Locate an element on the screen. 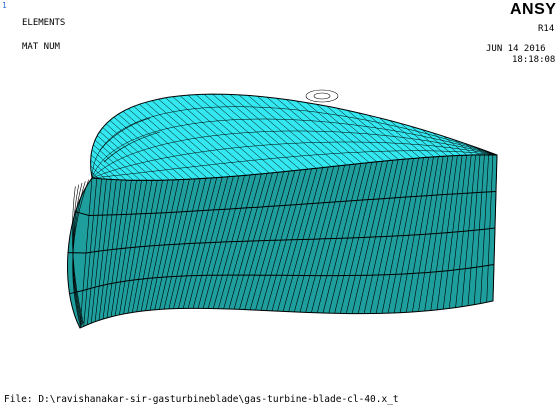 The width and height of the screenshot is (556, 416). release-label: R14 is located at coordinates (546, 29).